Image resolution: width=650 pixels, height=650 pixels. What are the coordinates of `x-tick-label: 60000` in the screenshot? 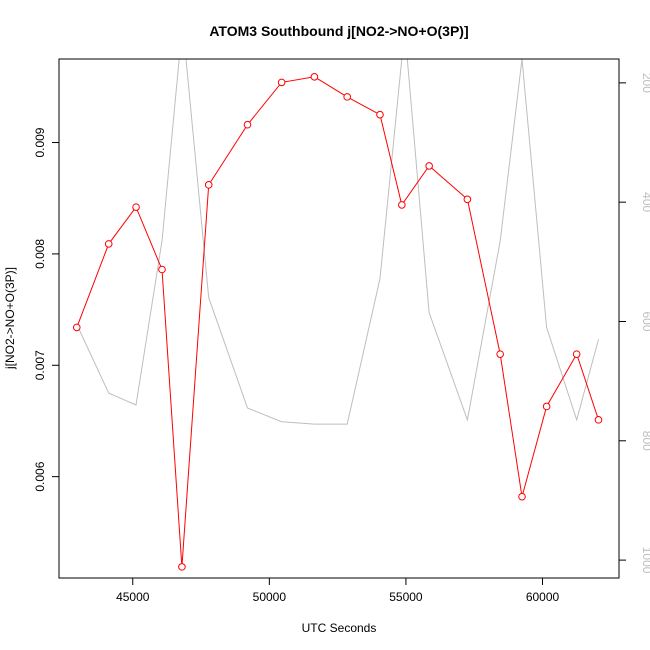 It's located at (543, 597).